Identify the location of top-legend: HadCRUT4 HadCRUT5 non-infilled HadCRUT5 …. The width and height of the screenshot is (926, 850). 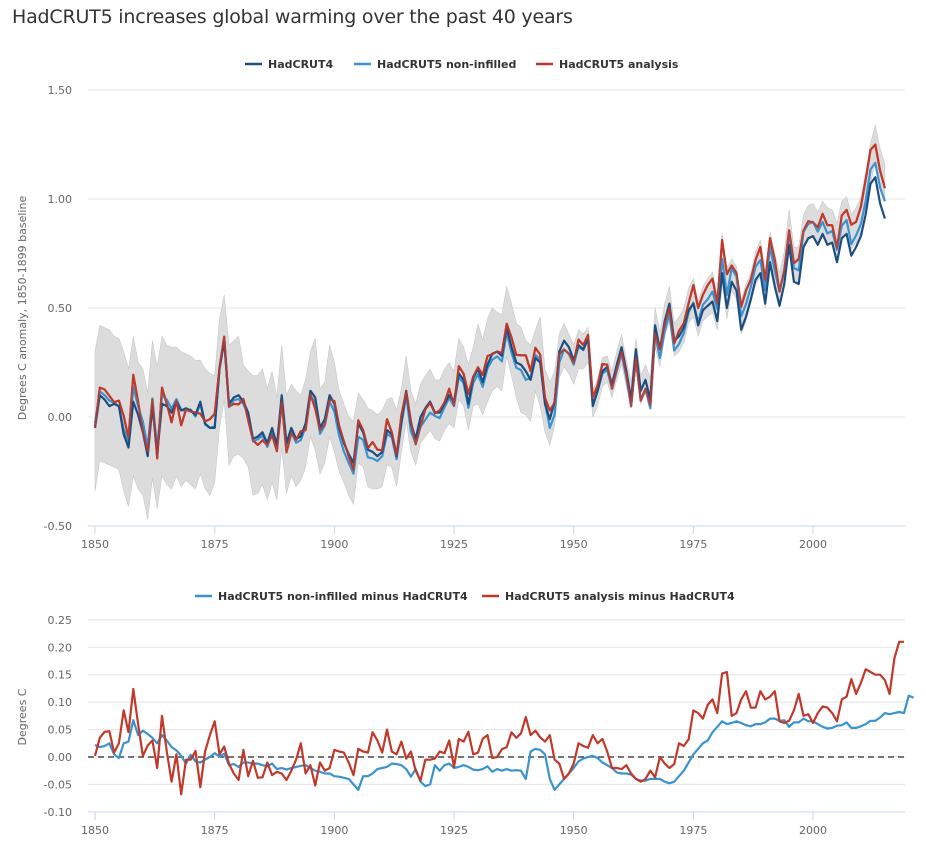
(462, 64).